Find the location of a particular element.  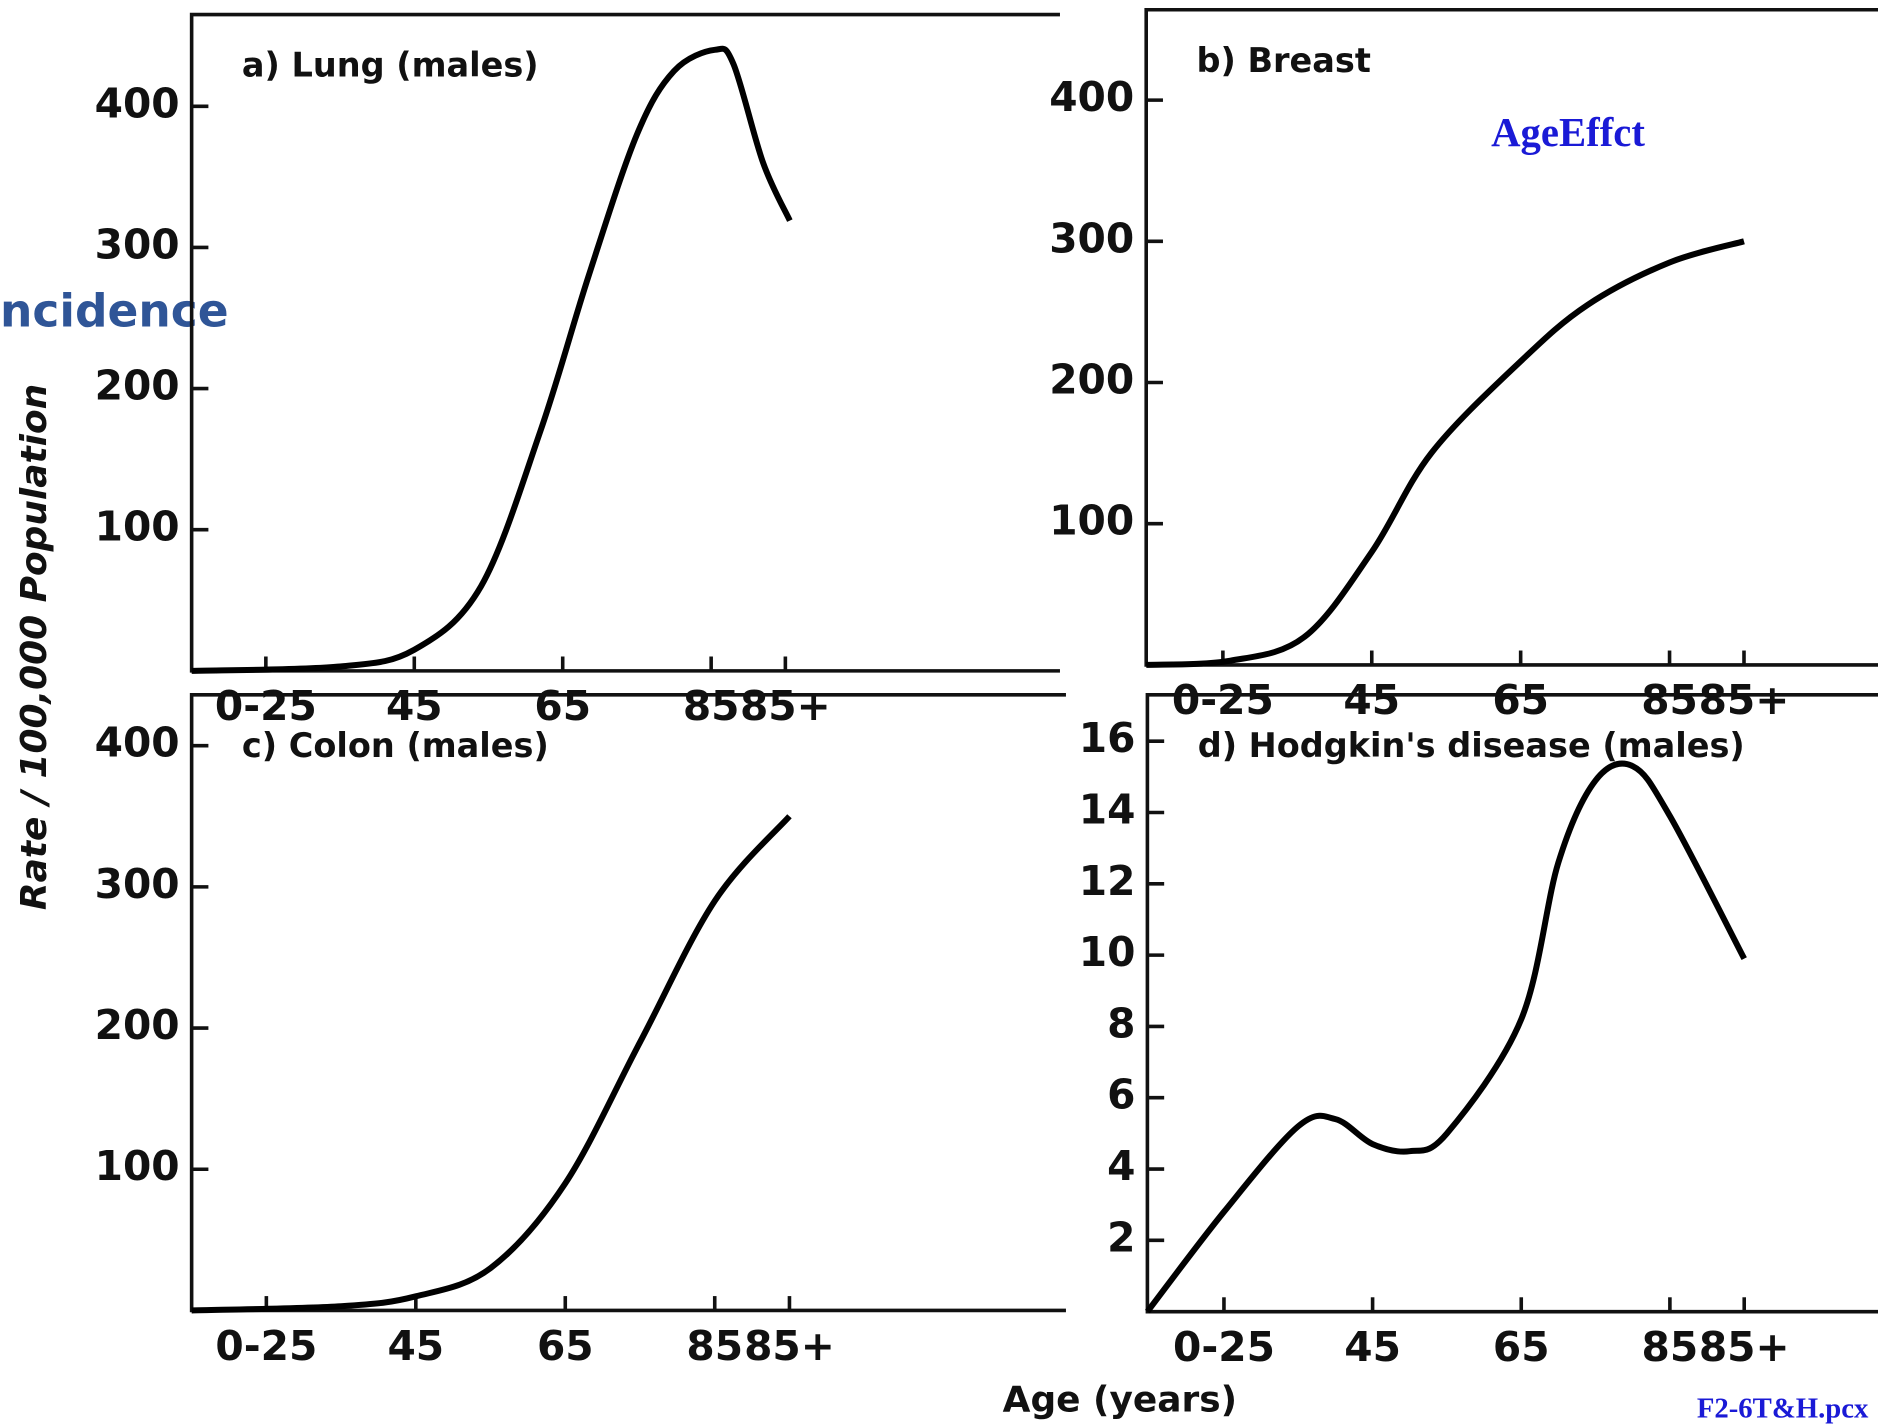

y-tick-label: 10 is located at coordinates (1107, 952).